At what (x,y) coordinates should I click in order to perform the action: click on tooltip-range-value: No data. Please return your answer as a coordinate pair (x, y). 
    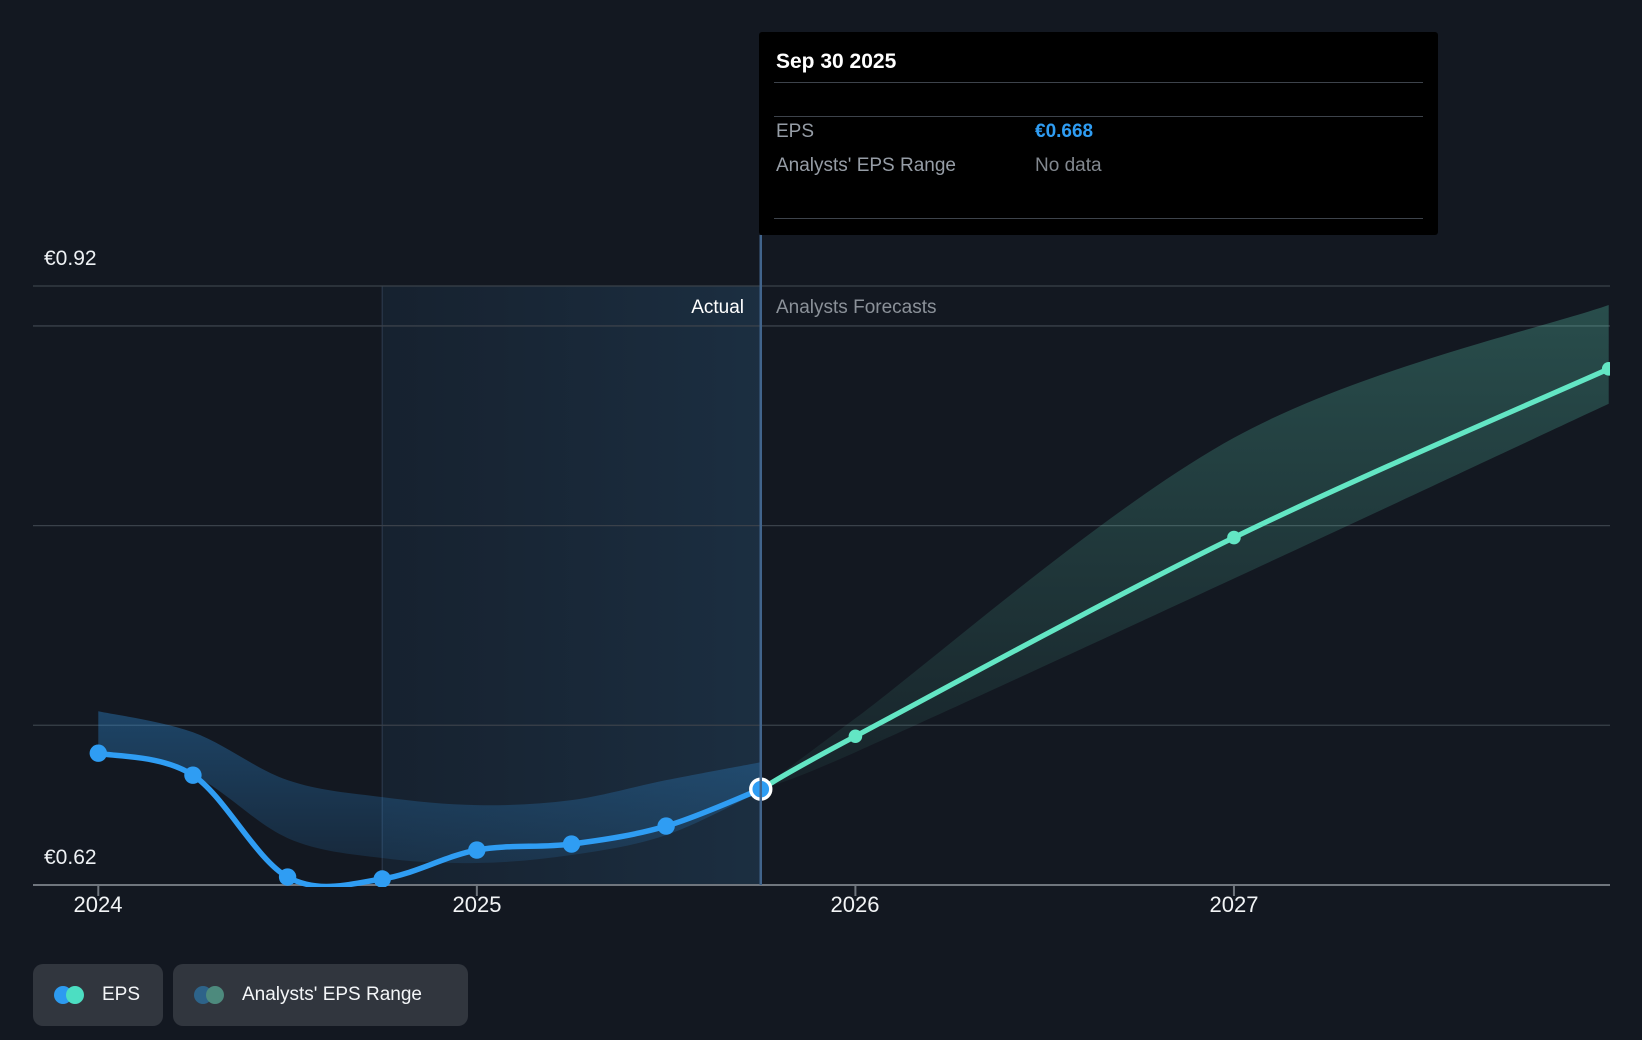
    Looking at the image, I should click on (1068, 165).